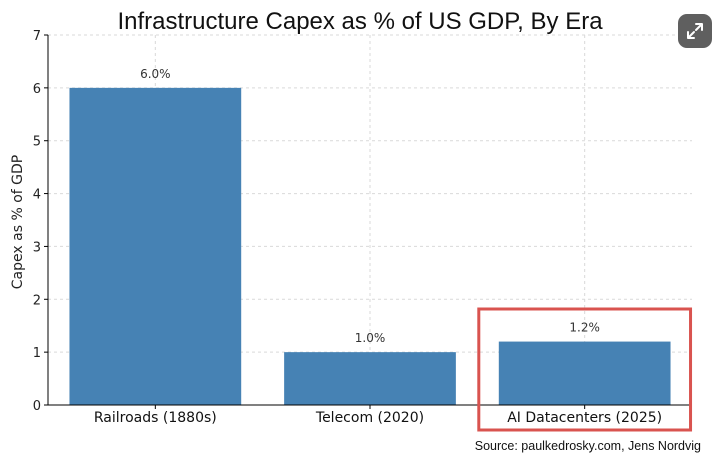 This screenshot has height=462, width=719. I want to click on y-tick-label: 4, so click(37, 195).